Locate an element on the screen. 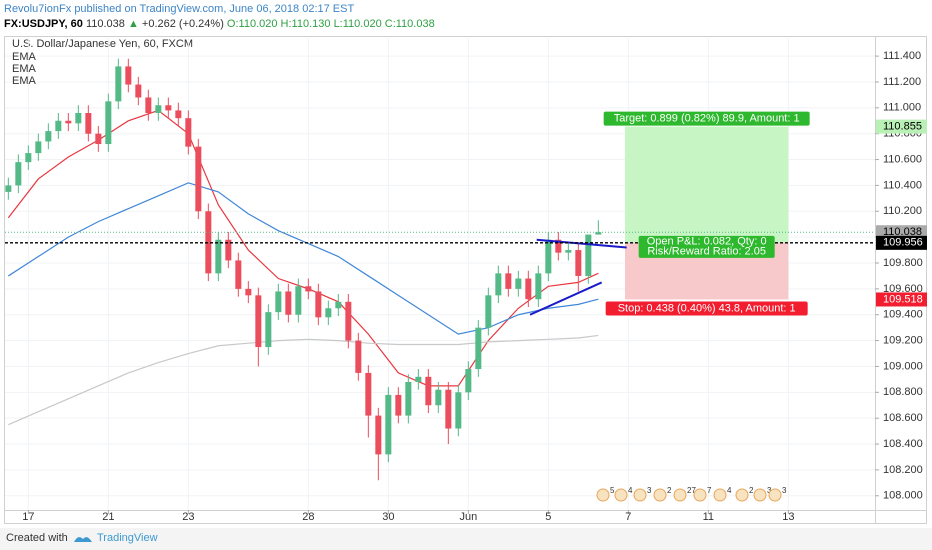 This screenshot has width=932, height=550. y-tick-label: 109.600 is located at coordinates (903, 289).